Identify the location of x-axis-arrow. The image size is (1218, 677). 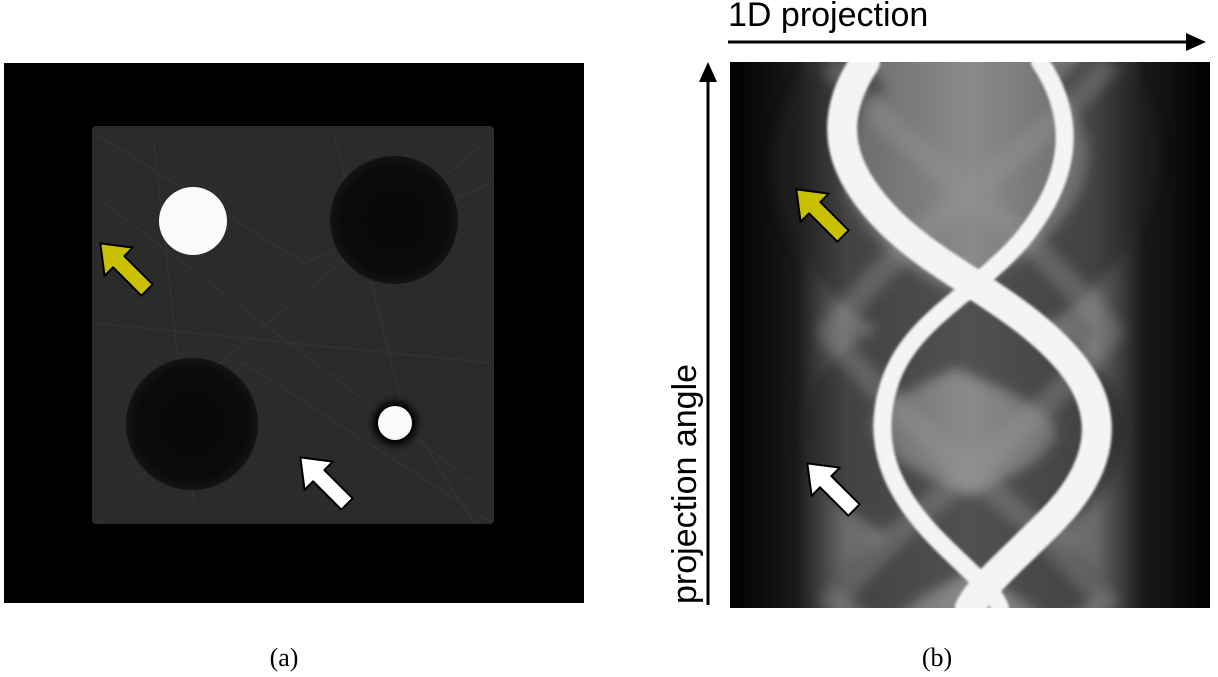
(967, 42).